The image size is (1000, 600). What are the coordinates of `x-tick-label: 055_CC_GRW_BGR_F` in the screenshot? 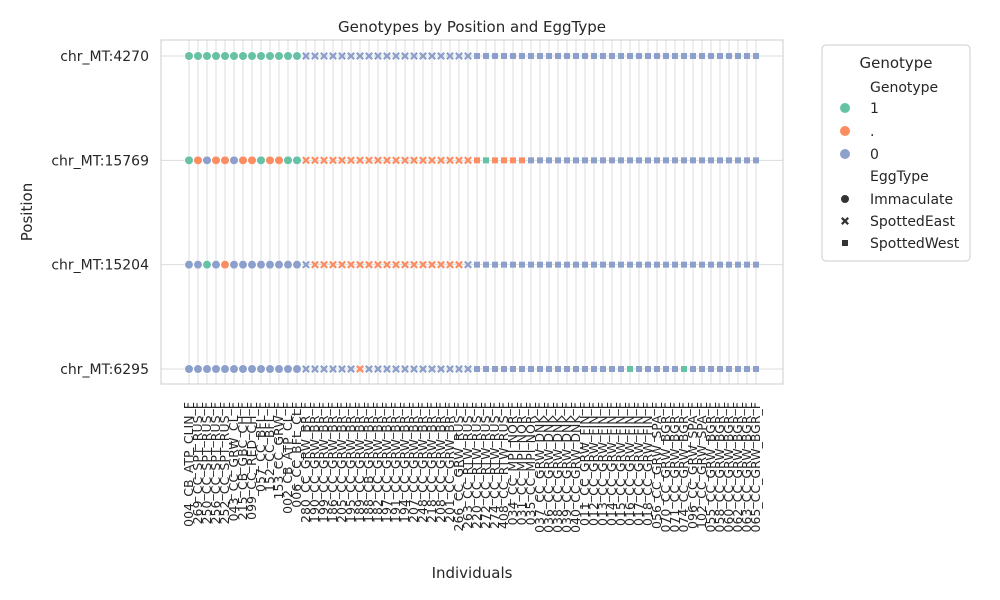 It's located at (710, 467).